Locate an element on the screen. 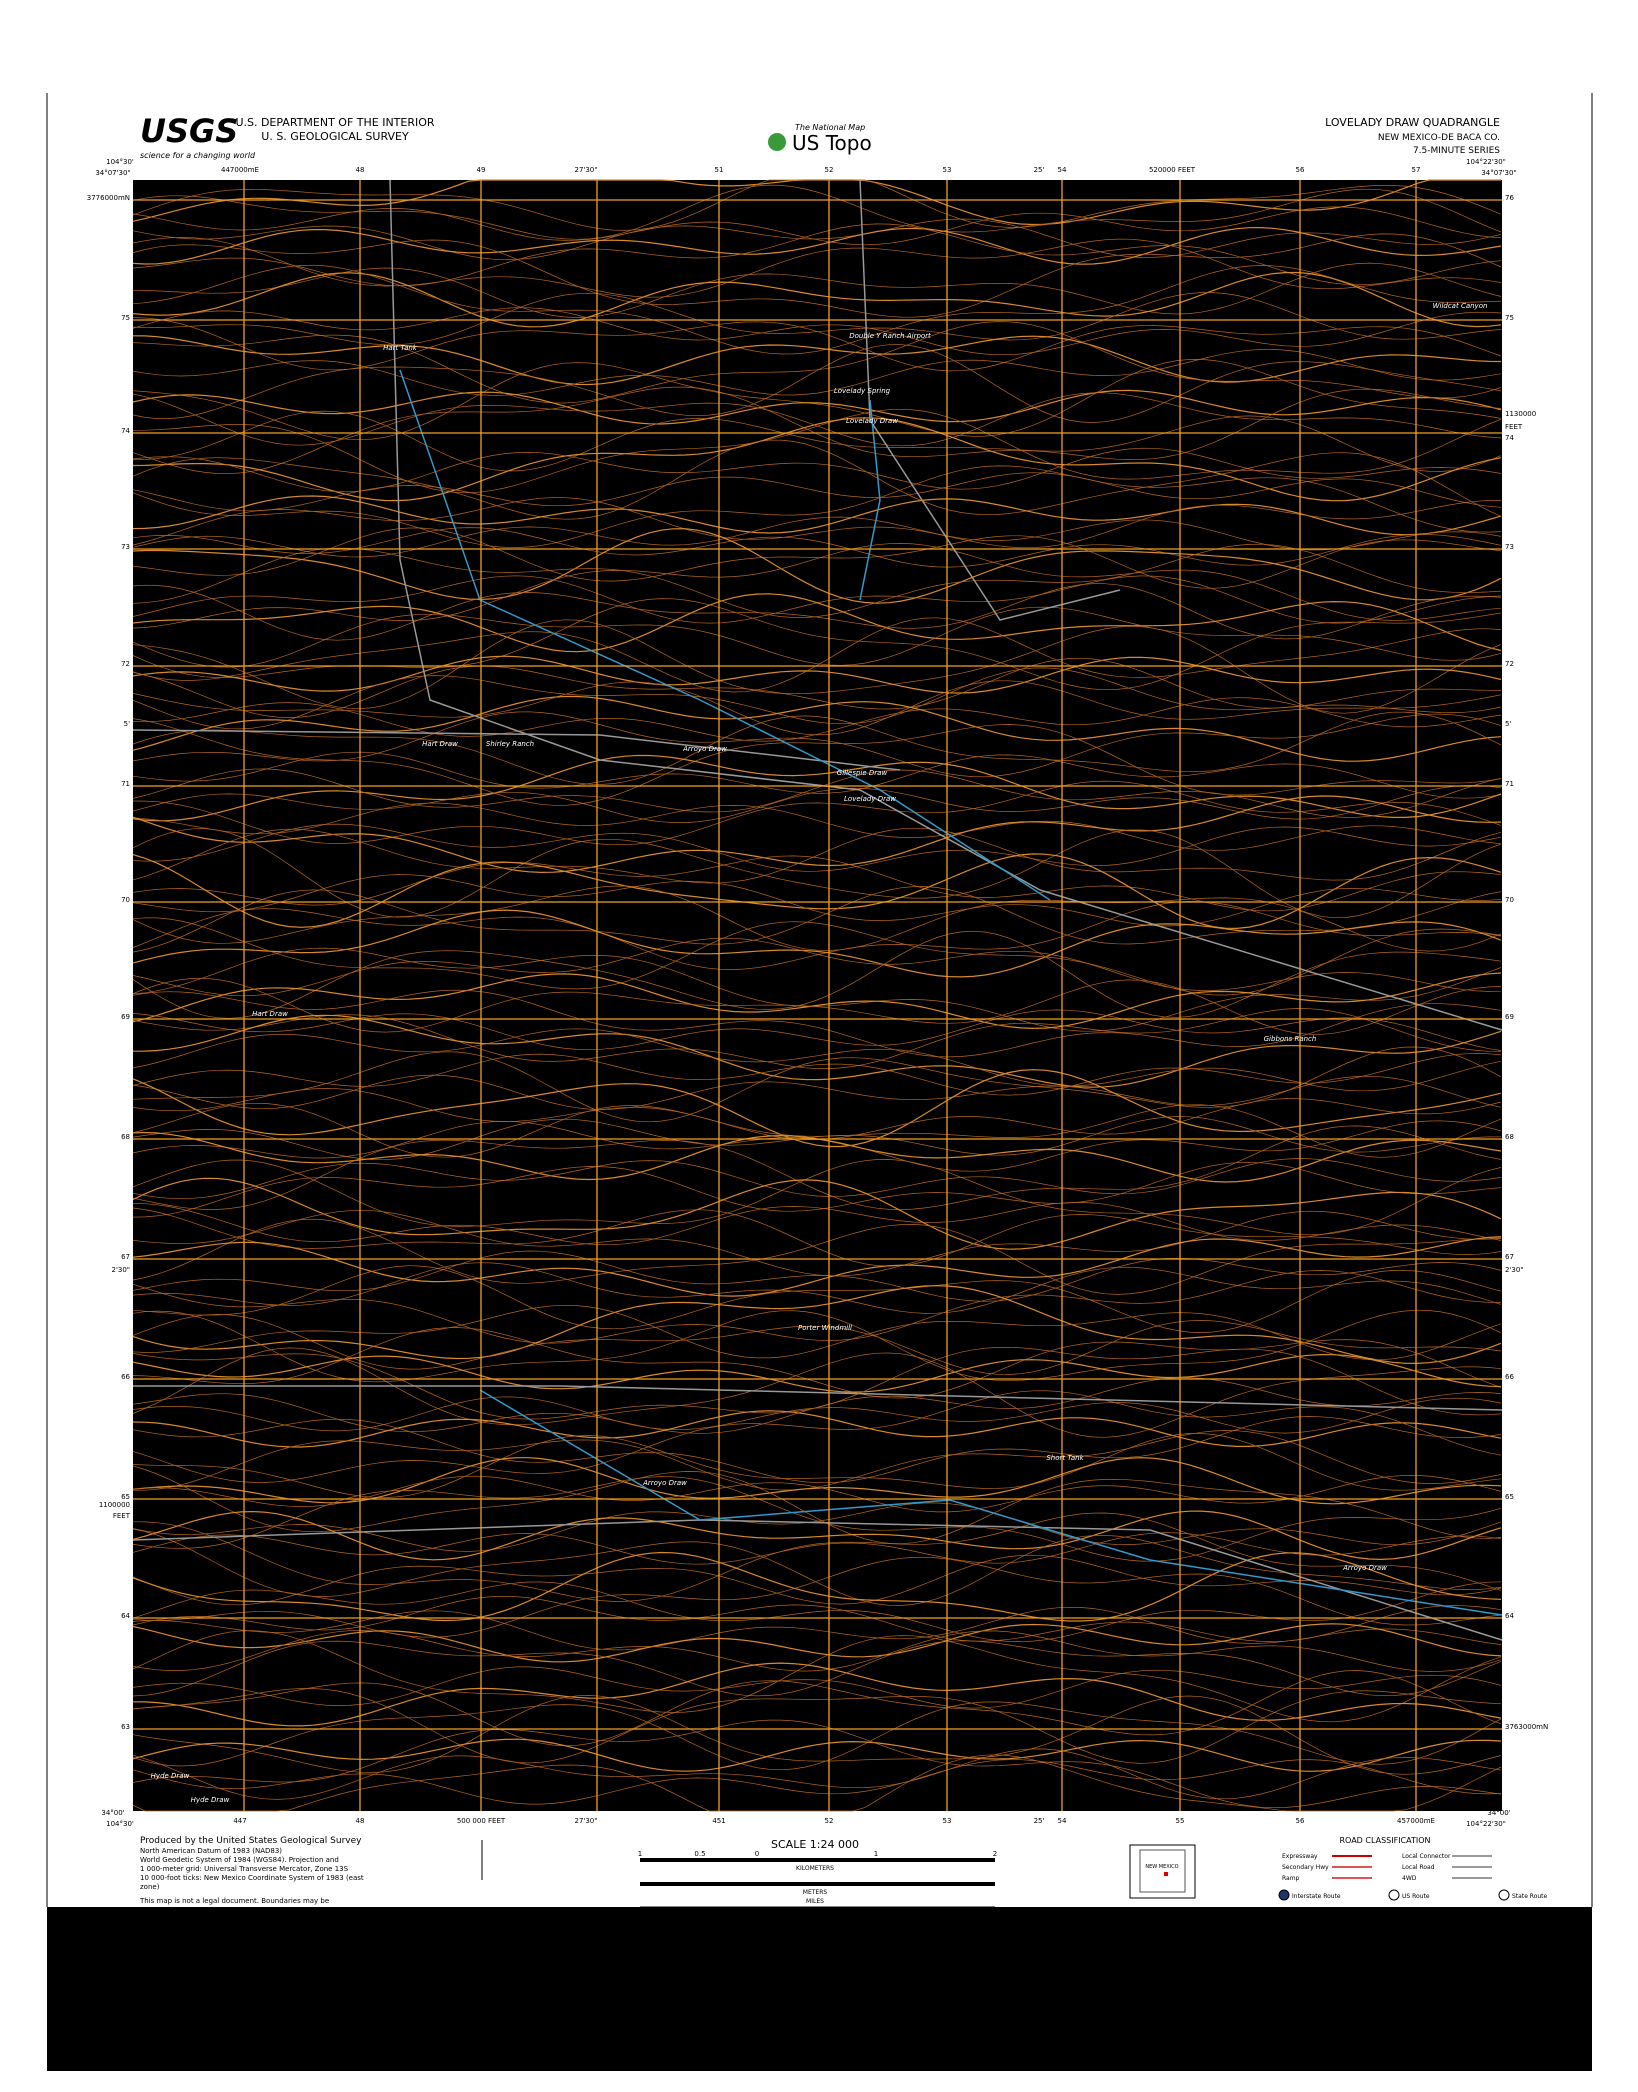 The height and width of the screenshot is (2092, 1638). grid-label: 71 is located at coordinates (125, 784).